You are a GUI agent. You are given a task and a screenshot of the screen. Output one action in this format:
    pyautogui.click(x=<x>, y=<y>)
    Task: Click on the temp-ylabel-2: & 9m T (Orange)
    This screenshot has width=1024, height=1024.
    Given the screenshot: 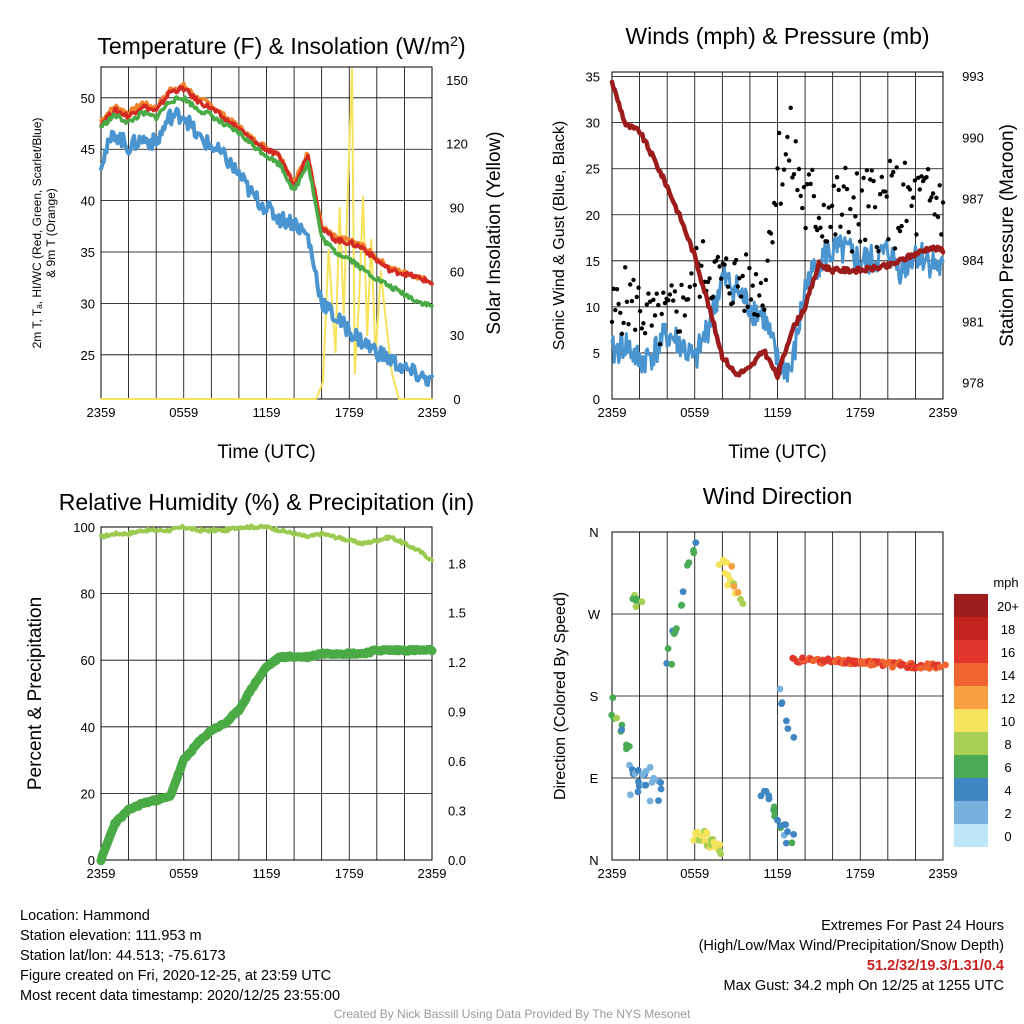 What is the action you would take?
    pyautogui.click(x=51, y=233)
    